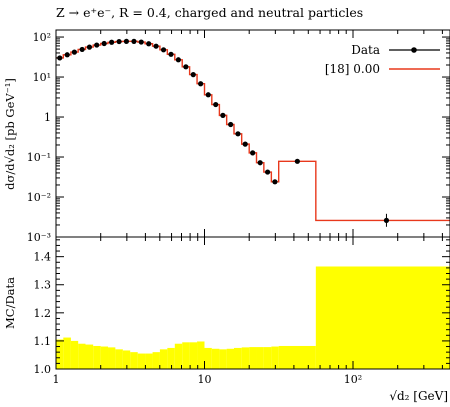 Image resolution: width=450 pixels, height=407 pixels. Describe the element at coordinates (365, 50) in the screenshot. I see `legend-label-data: Data` at that location.